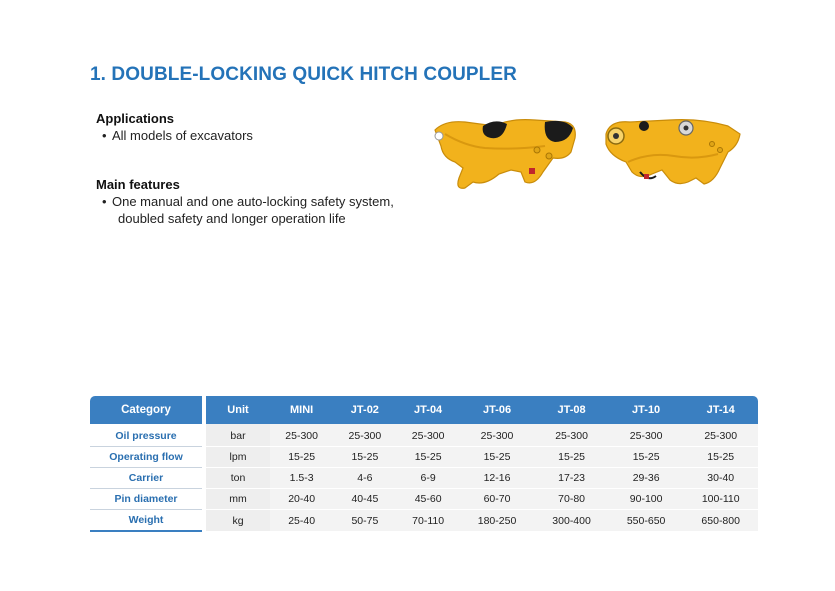  Describe the element at coordinates (673, 152) in the screenshot. I see `quick-hitch-coupler-angled-view` at that location.